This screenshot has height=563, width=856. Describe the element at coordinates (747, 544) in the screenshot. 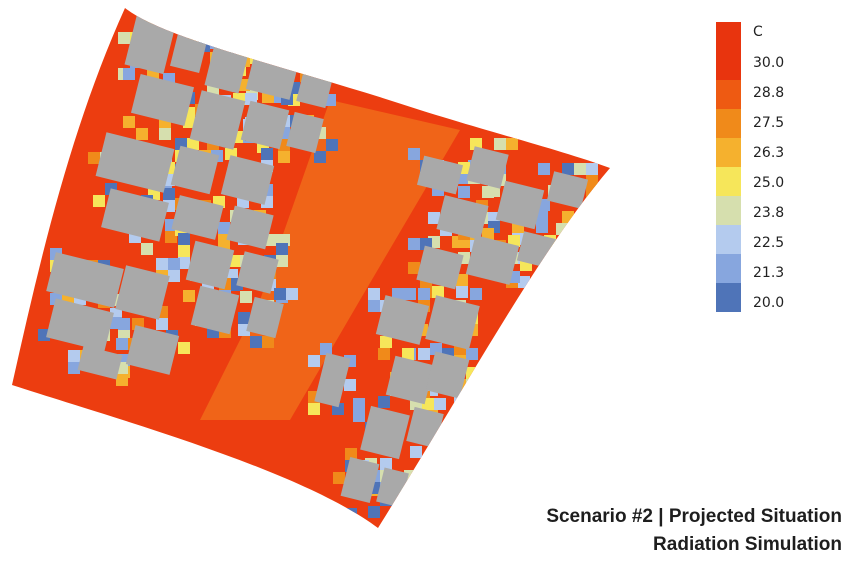

I see `caption-line-2: Radiation Simulation` at that location.